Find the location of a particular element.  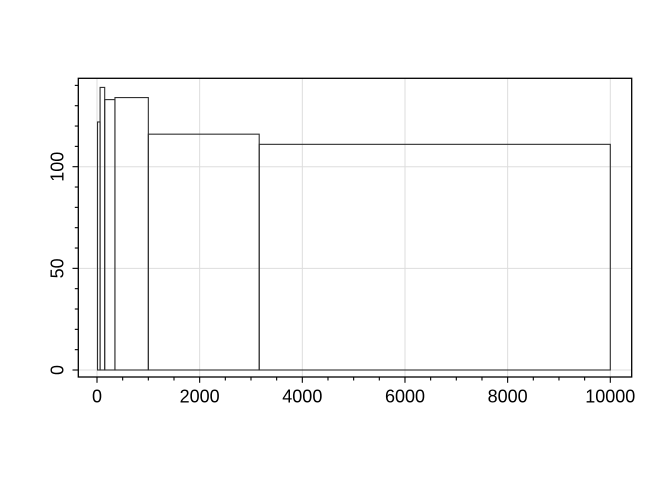

x-tick-label: 0 is located at coordinates (97, 397).